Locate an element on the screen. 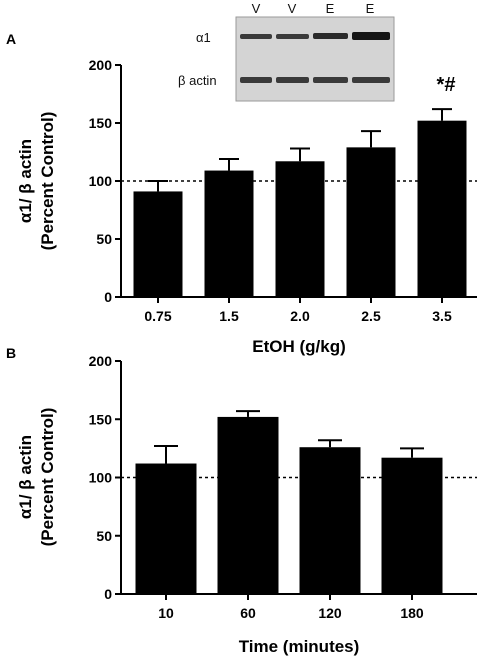 The height and width of the screenshot is (659, 478). x-tick-label: 0.75 is located at coordinates (157, 316).